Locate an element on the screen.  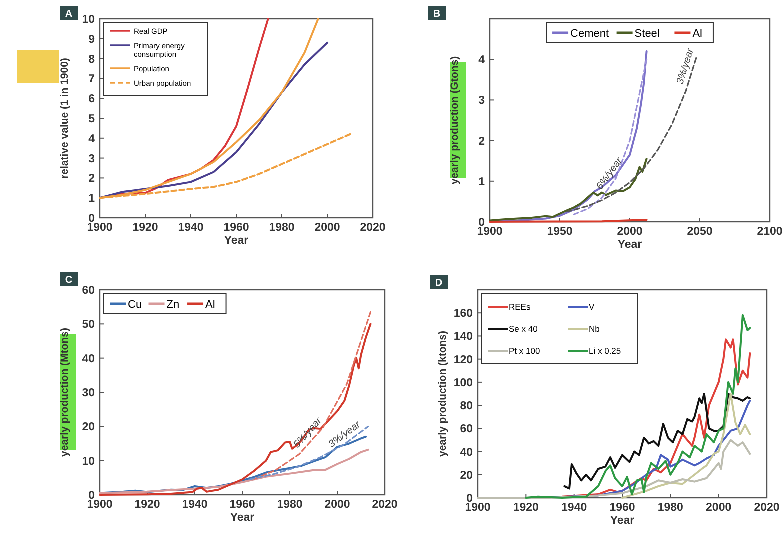
x-tick-label: 2100 is located at coordinates (770, 232).